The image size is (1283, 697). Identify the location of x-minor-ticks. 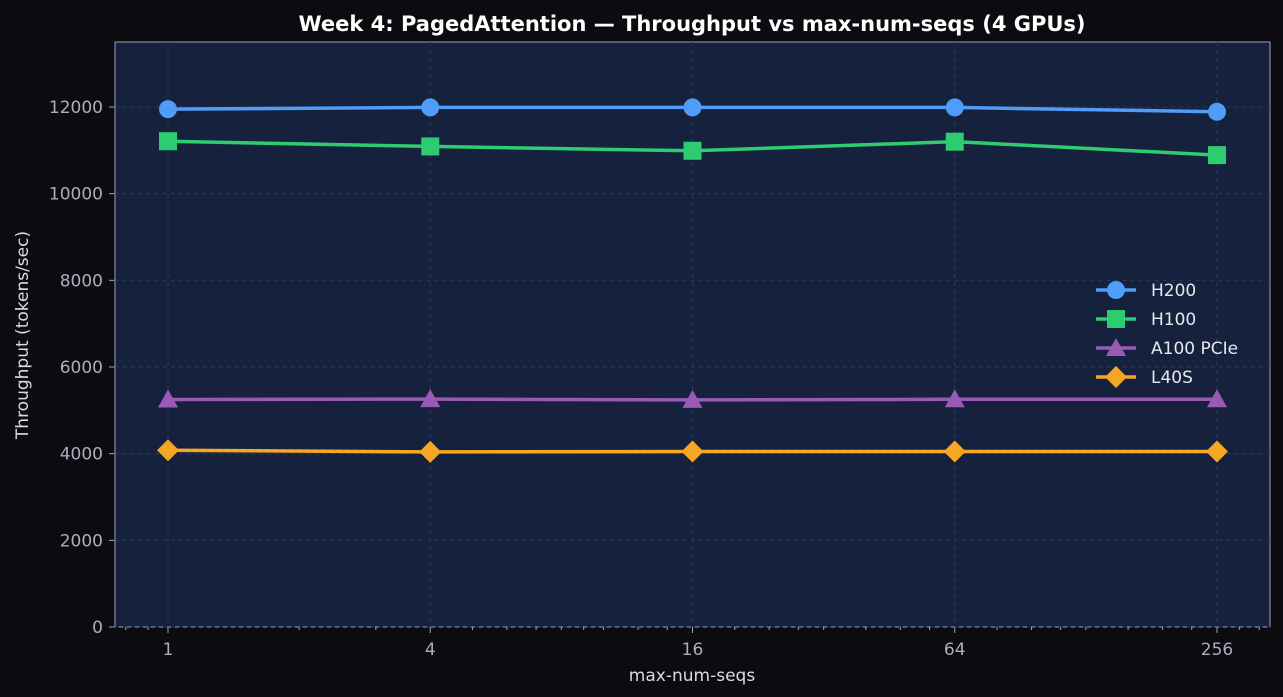
(692, 628).